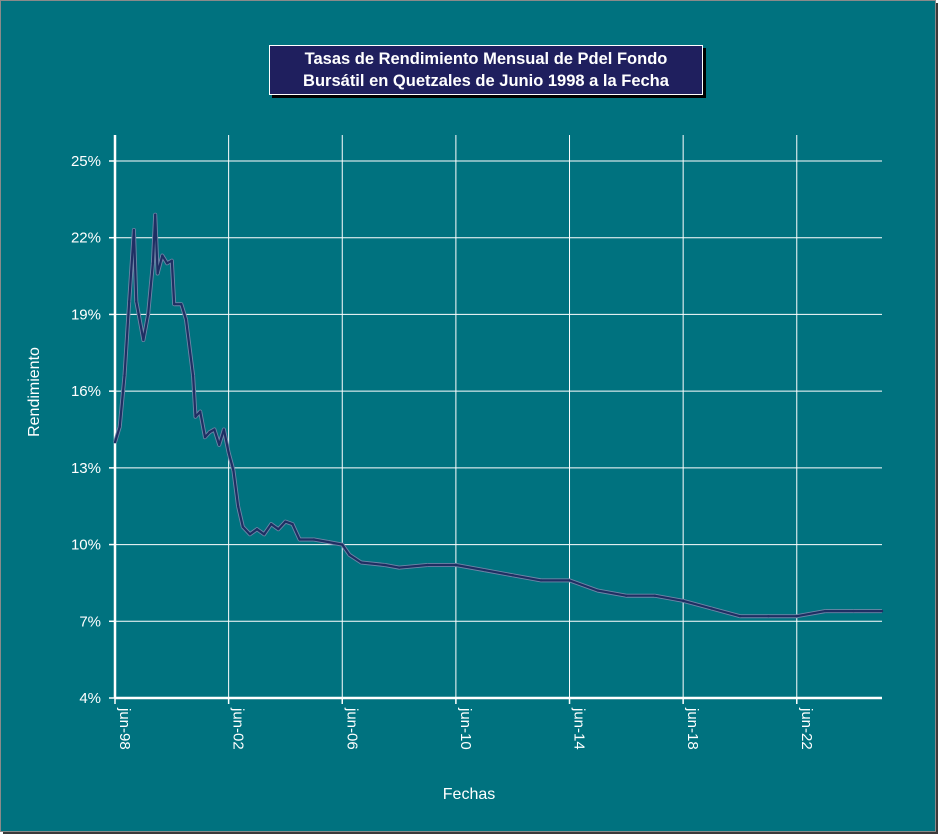  What do you see at coordinates (351, 728) in the screenshot?
I see `x-tick-label: jun-06` at bounding box center [351, 728].